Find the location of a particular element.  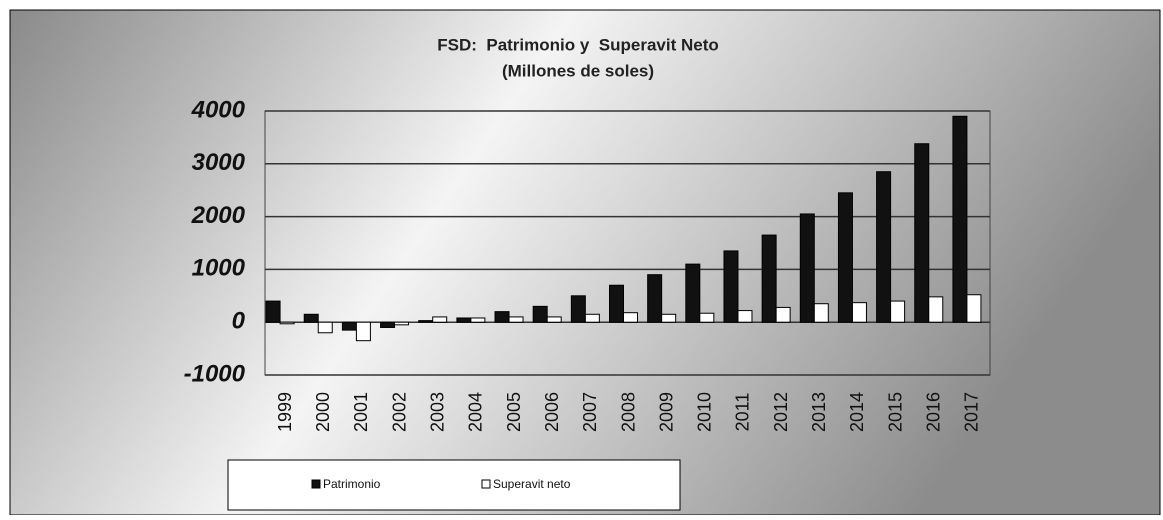

chart-title: FSD: Patrimonio y Superavit Neto is located at coordinates (578, 44).